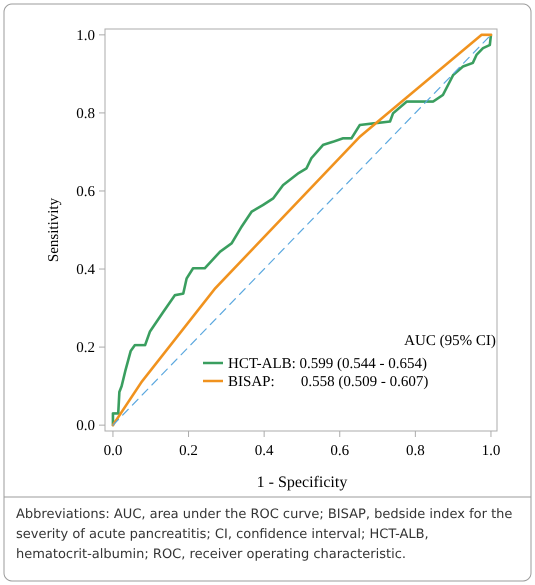  What do you see at coordinates (188, 451) in the screenshot?
I see `x-tick-label: 0.2` at bounding box center [188, 451].